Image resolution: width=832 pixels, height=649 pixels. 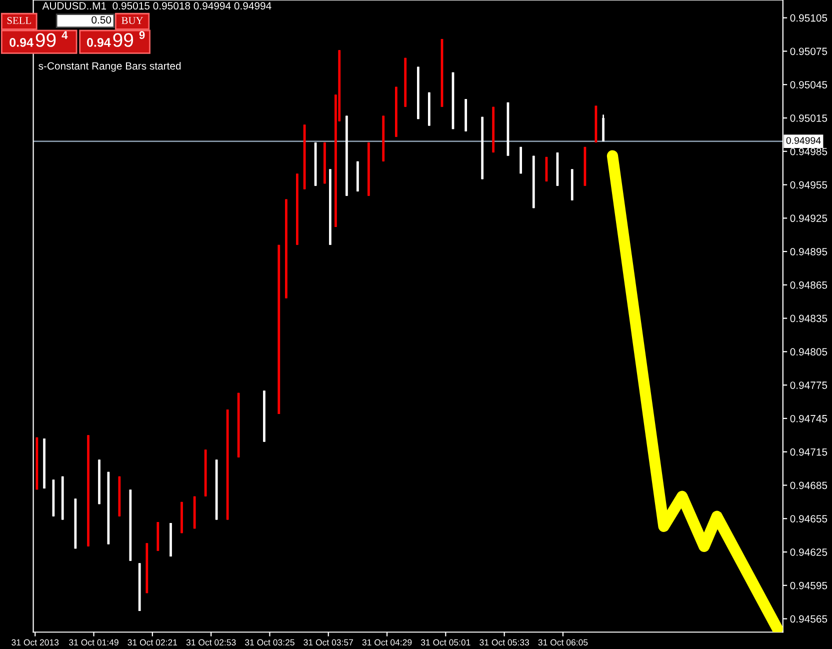 What do you see at coordinates (809, 518) in the screenshot?
I see `y-tick-label: 0.94655` at bounding box center [809, 518].